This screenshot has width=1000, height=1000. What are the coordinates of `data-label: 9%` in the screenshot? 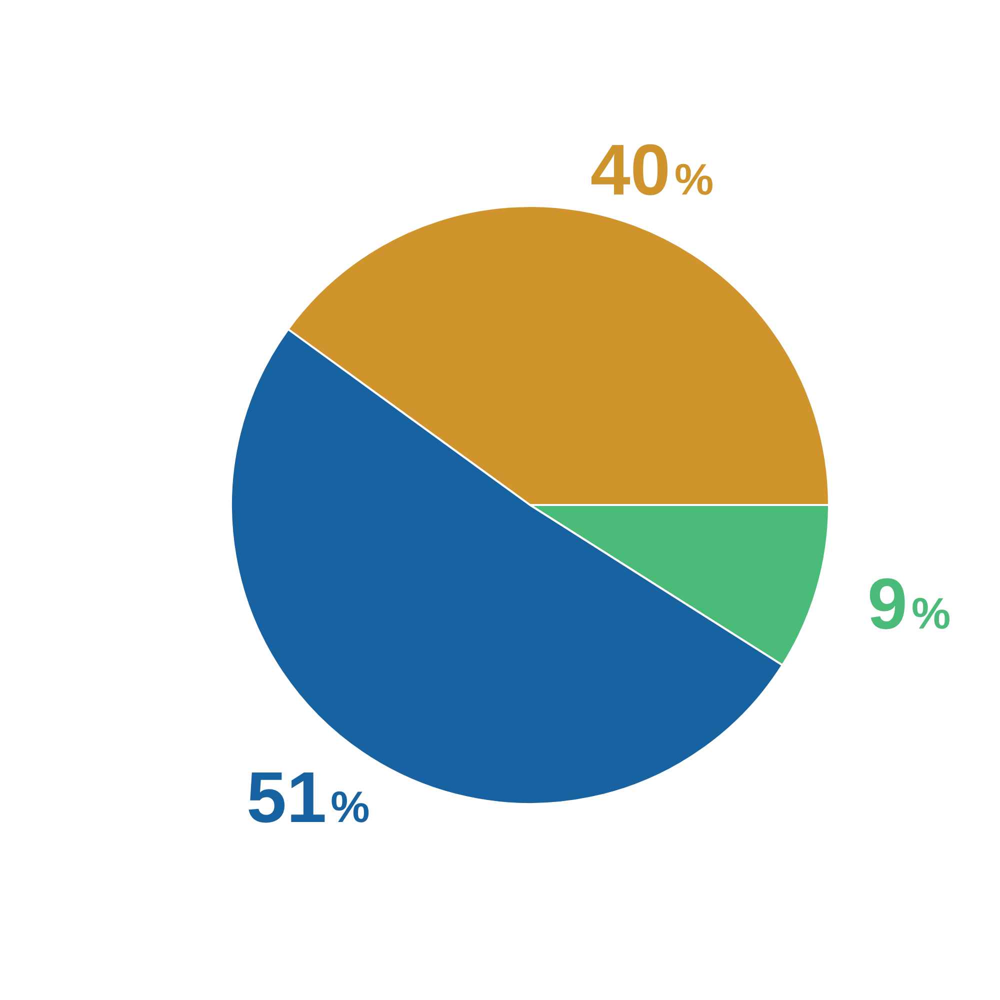 It's located at (909, 604).